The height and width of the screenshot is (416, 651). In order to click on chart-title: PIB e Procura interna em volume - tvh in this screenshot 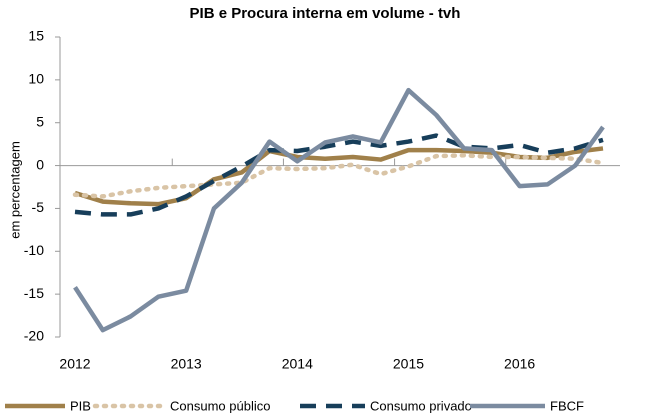, I will do `click(325, 13)`.